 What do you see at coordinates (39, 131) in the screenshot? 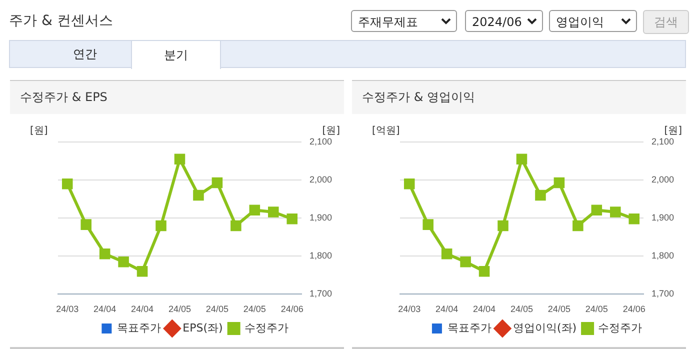
I see `y-axis-title: [원]` at bounding box center [39, 131].